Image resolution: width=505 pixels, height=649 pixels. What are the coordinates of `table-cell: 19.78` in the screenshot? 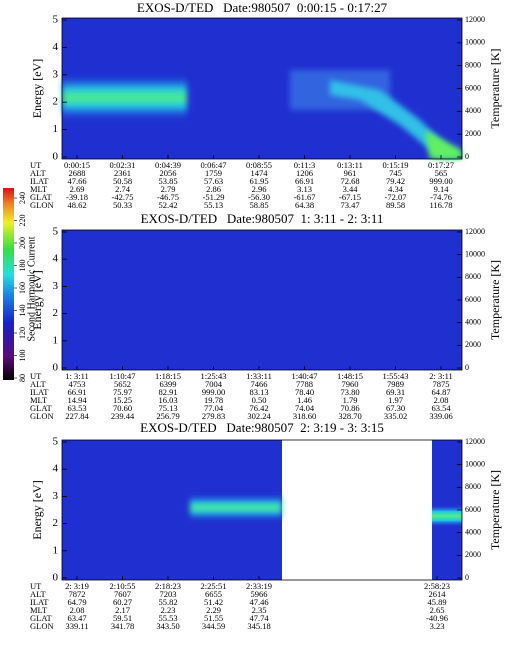 It's located at (213, 400).